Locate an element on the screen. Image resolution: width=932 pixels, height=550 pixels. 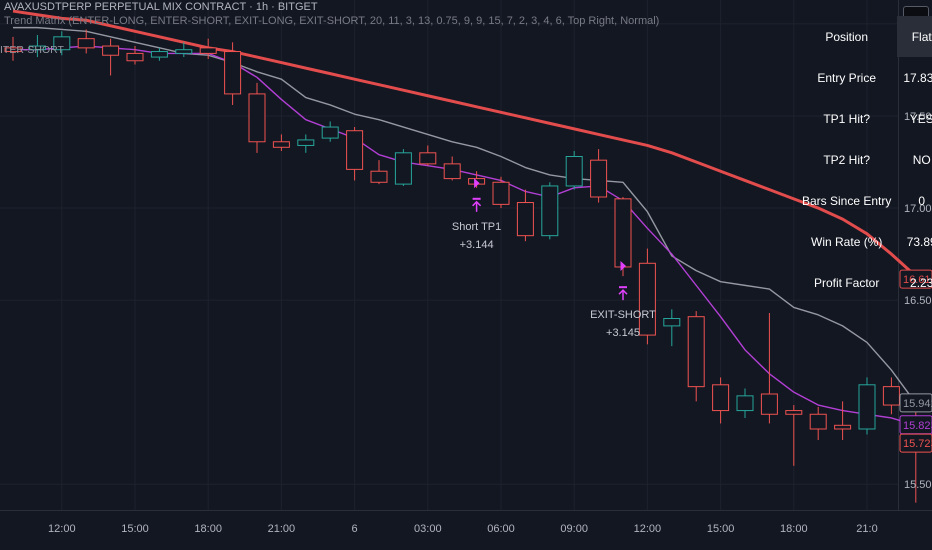
x-tick-label: 15:00 is located at coordinates (135, 529).